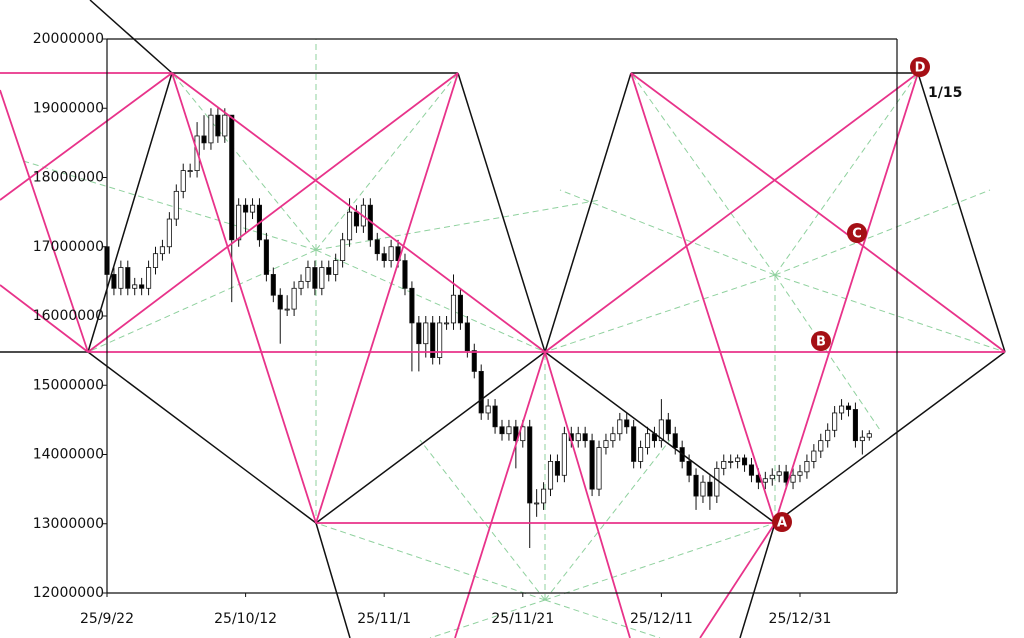  I want to click on annotation-label: D, so click(920, 68).